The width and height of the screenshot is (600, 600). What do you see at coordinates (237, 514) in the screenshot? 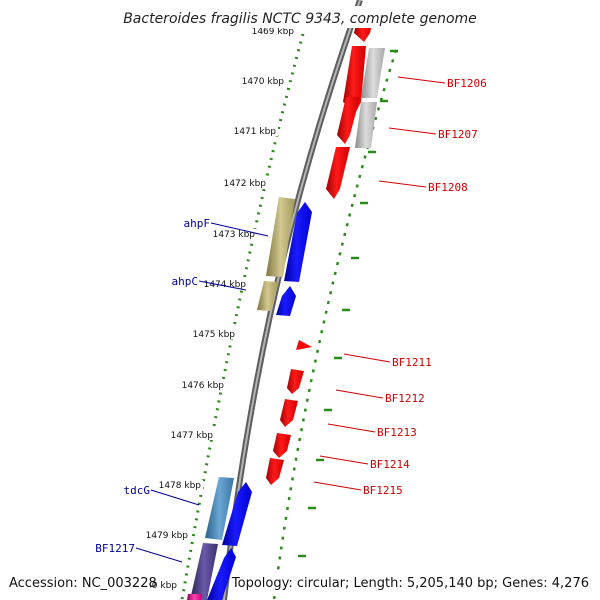
I see `gene-tdcG-arrow` at bounding box center [237, 514].